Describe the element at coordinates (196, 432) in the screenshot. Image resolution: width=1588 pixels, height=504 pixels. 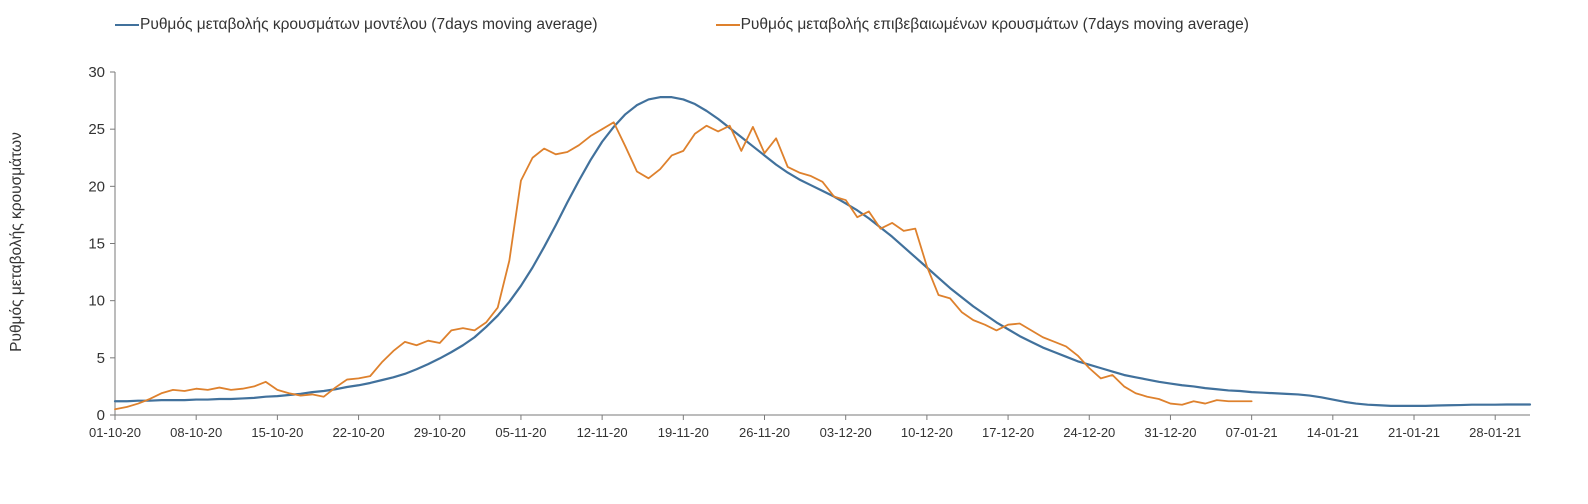
I see `x-tick-label: 08-10-20` at that location.